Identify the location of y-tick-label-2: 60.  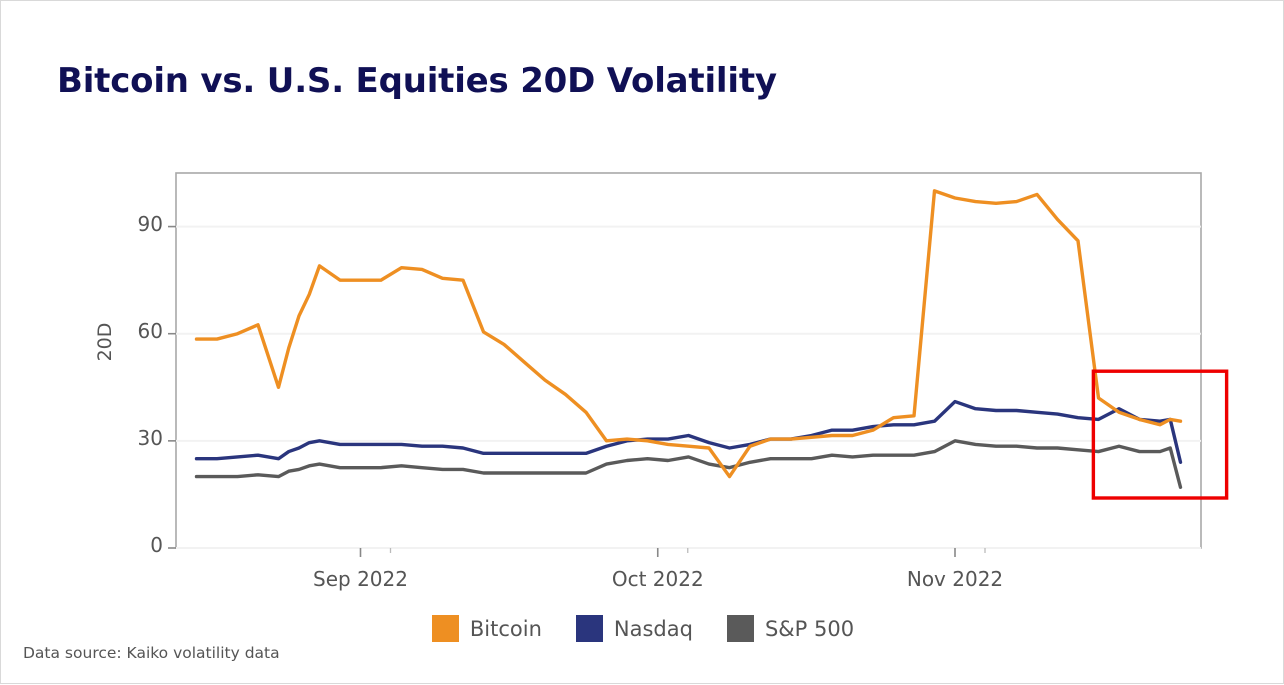
(150, 330).